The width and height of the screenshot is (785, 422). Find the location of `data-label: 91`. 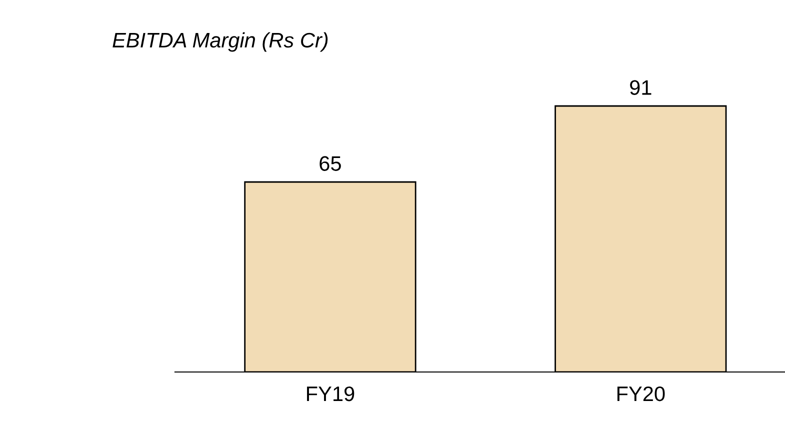

data-label: 91 is located at coordinates (641, 87).